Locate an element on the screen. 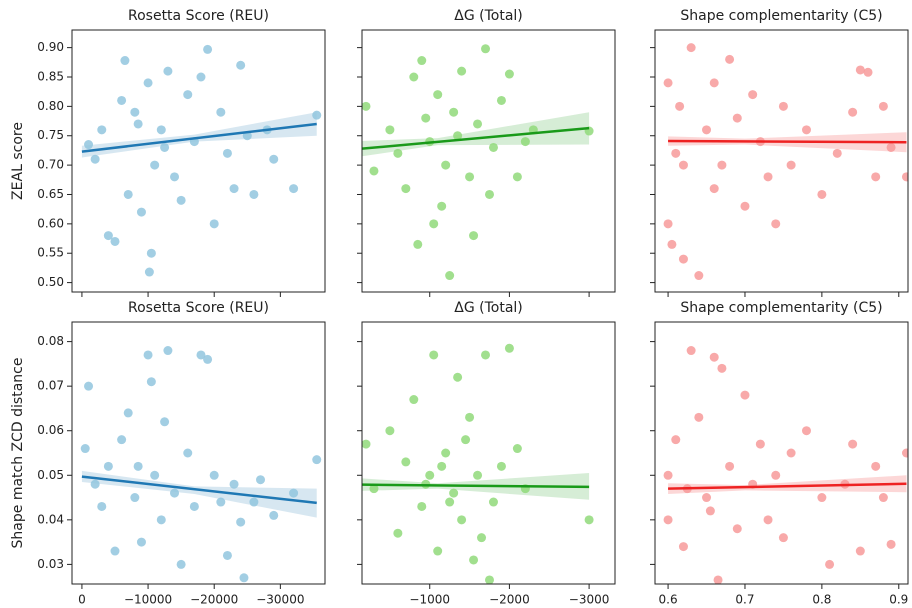 Image resolution: width=912 pixels, height=608 pixels. y-tick-label: 0.03 is located at coordinates (50, 564).